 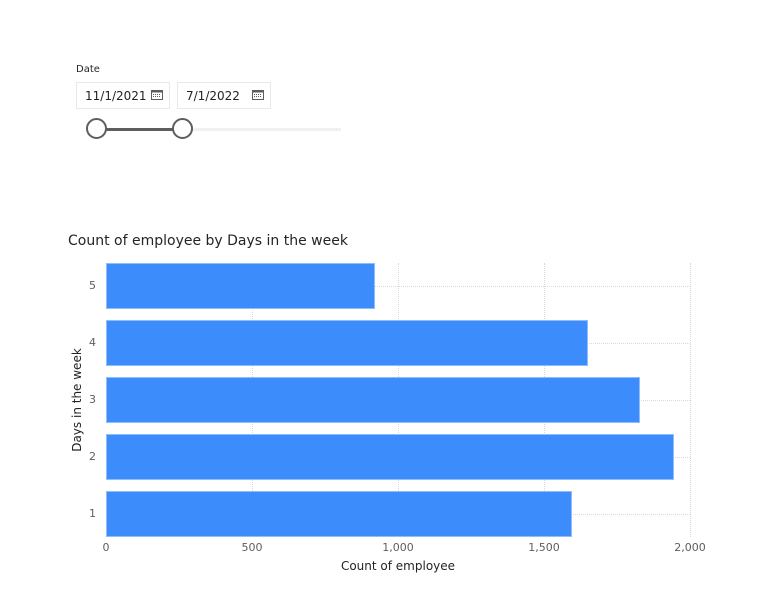 What do you see at coordinates (140, 129) in the screenshot?
I see `range-slider-fill` at bounding box center [140, 129].